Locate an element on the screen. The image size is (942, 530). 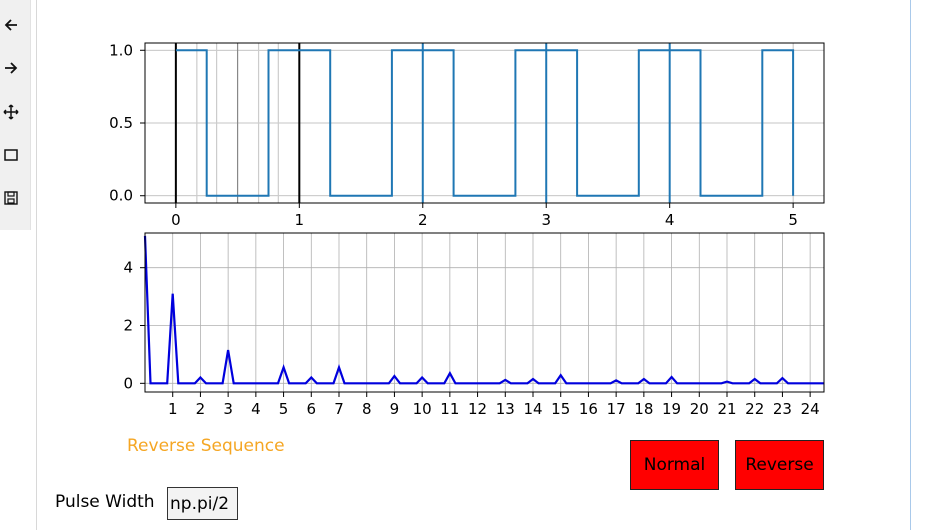
x-tick-label: 6 is located at coordinates (312, 409).